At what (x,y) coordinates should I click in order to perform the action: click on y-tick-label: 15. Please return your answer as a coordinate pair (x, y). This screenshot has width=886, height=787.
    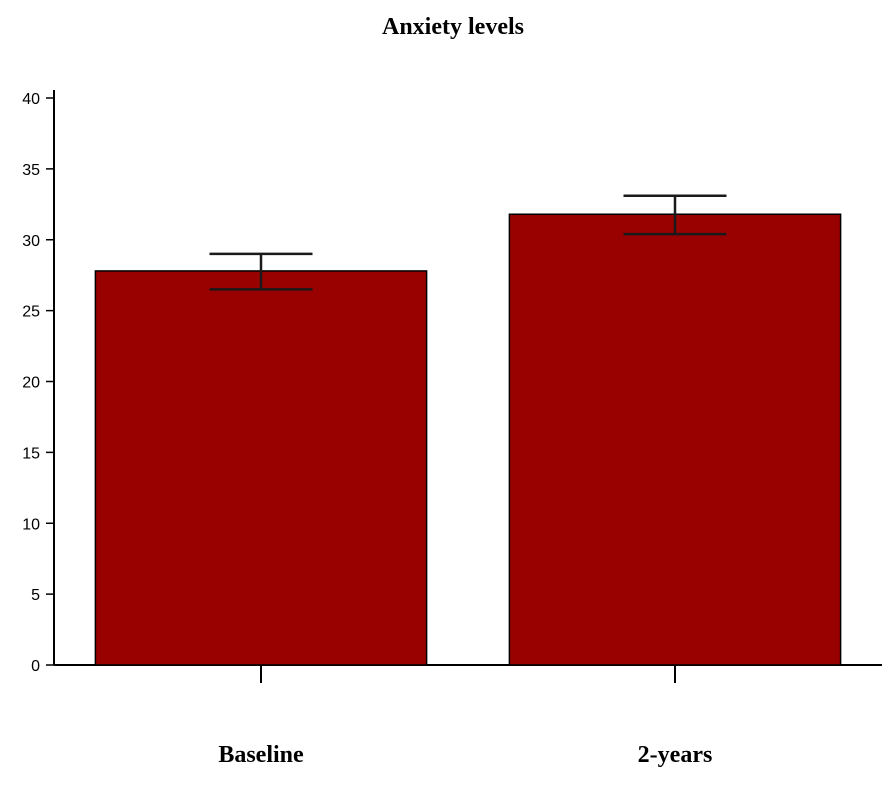
    Looking at the image, I should click on (31, 453).